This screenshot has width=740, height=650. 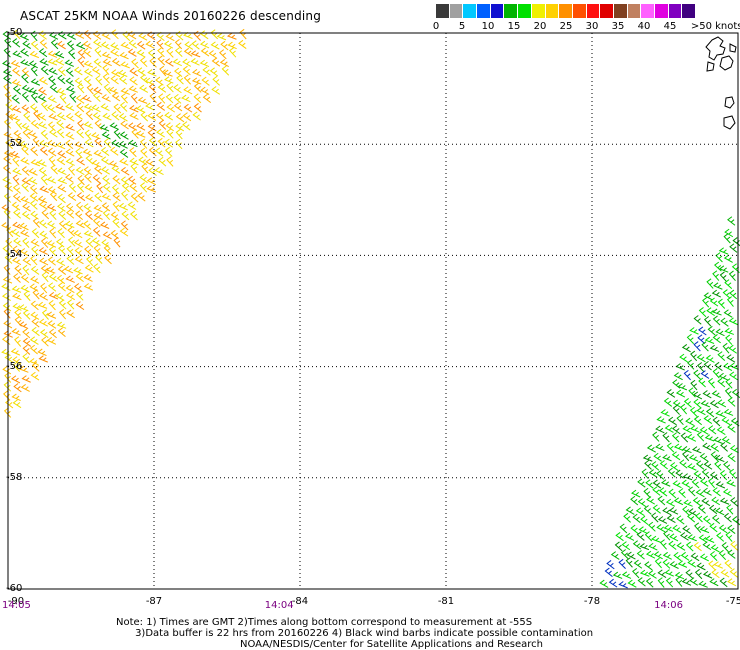 What do you see at coordinates (592, 601) in the screenshot?
I see `longitude-label: -78` at bounding box center [592, 601].